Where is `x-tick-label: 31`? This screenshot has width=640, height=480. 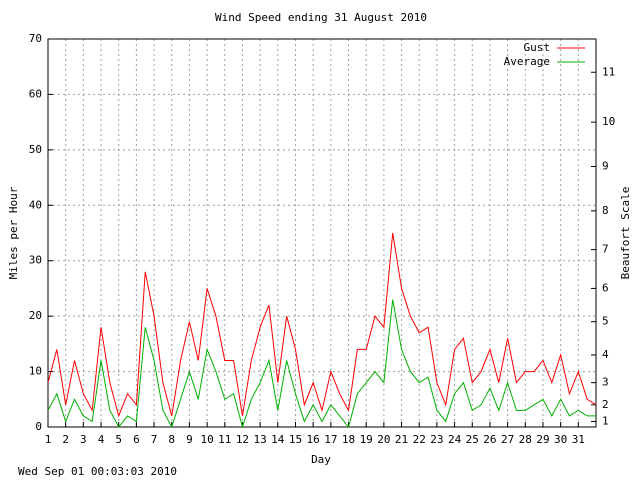 x-tick-label: 31 is located at coordinates (578, 439).